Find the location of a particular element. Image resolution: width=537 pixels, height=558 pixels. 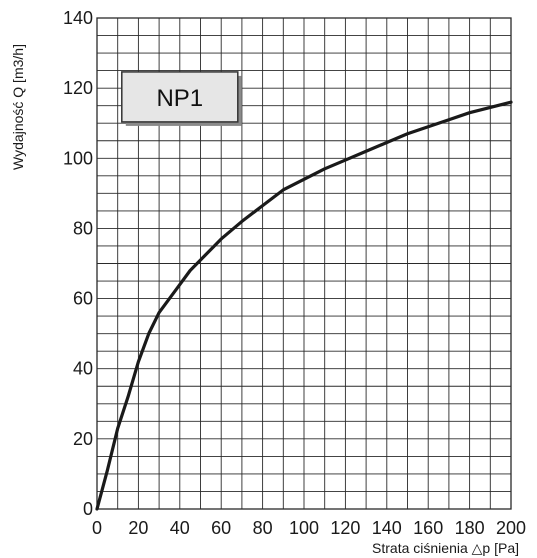

y-tick-label: 80 is located at coordinates (83, 228).